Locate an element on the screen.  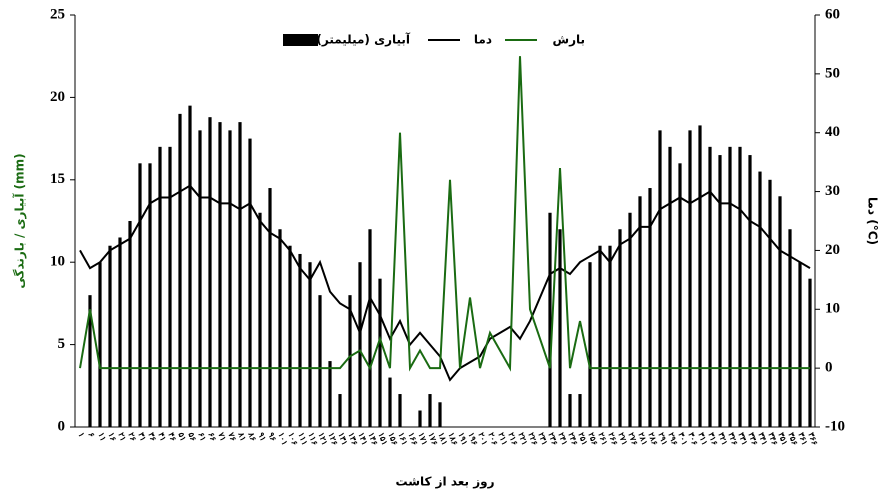
x-tick-label: ۱۸۶ is located at coordinates (452, 438).